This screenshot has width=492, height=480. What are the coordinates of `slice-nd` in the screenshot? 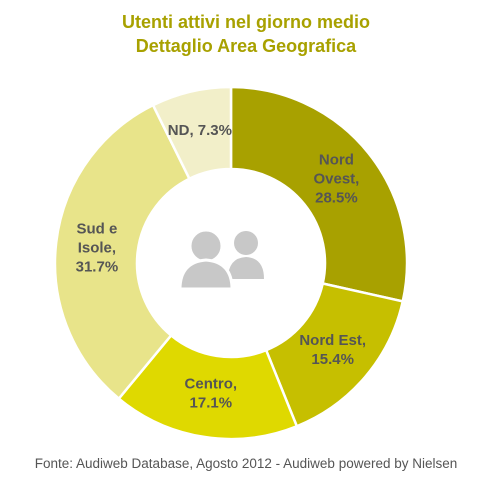 It's located at (192, 133).